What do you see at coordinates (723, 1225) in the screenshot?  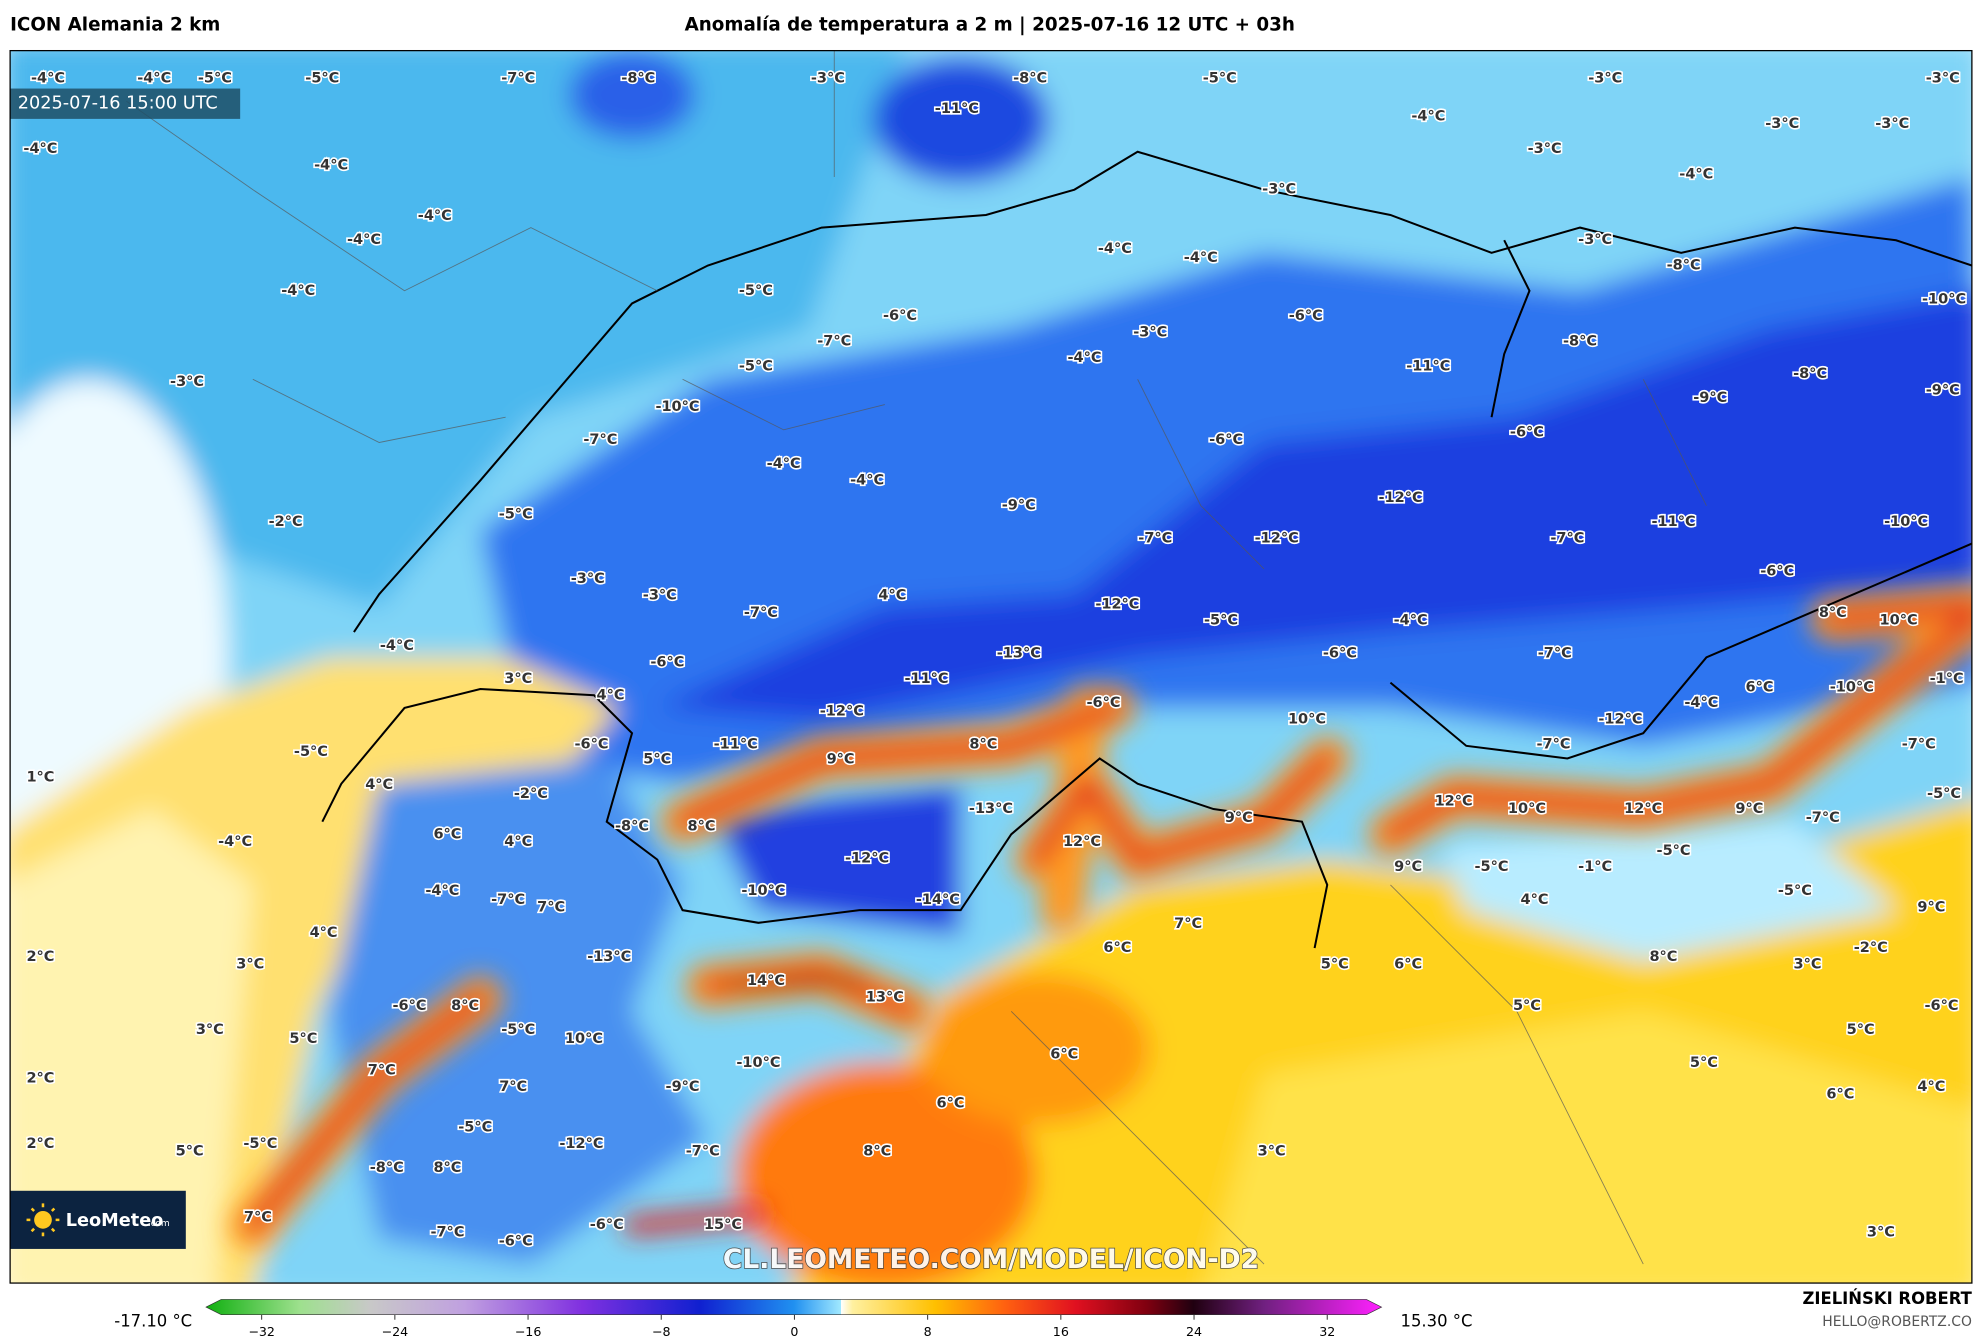 I see `temperature-label: 15°C` at bounding box center [723, 1225].